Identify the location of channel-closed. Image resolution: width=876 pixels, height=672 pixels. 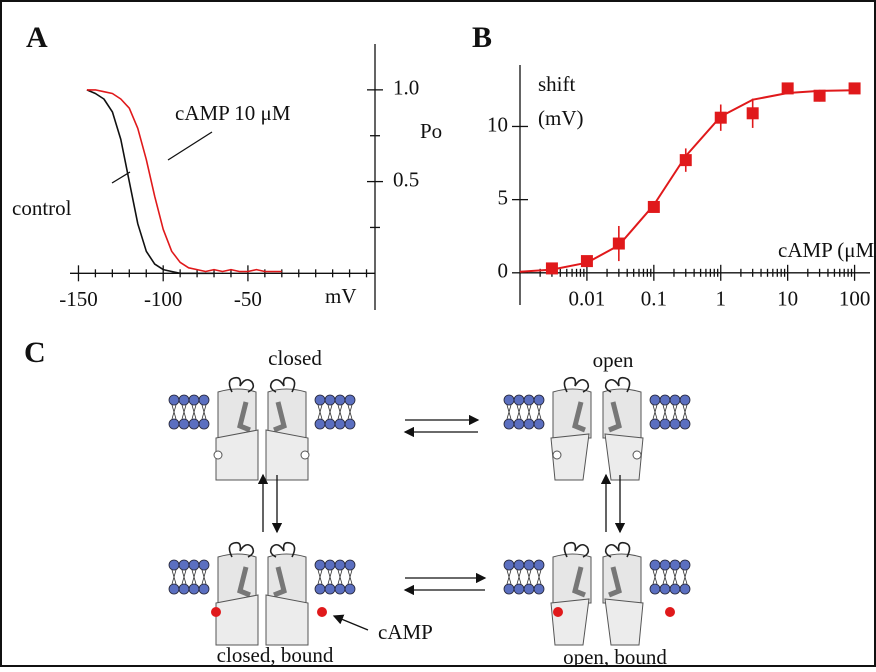
(262, 429).